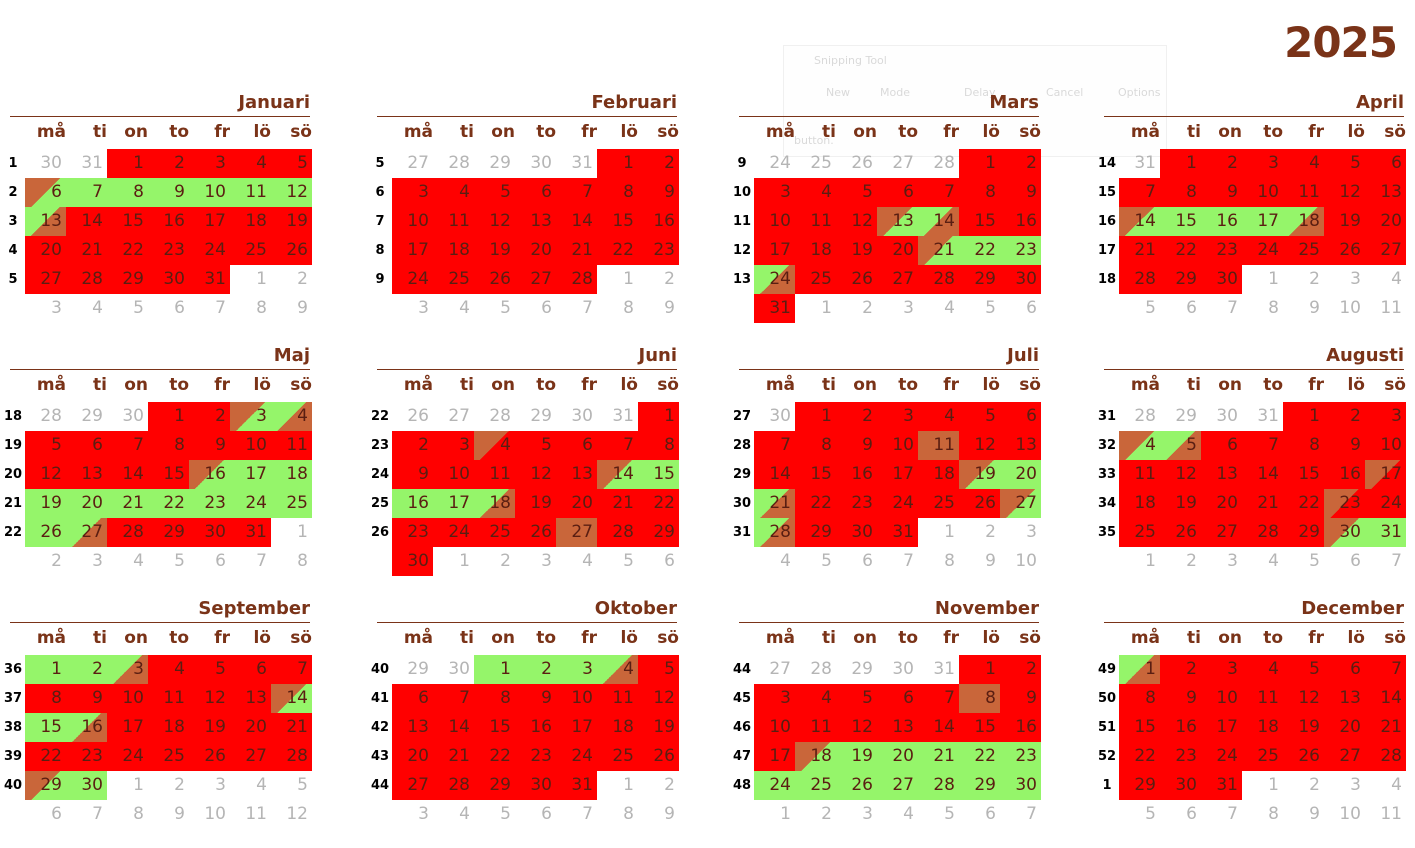 This screenshot has height=848, width=1415. What do you see at coordinates (1350, 308) in the screenshot?
I see `day-cell-adjacent: 10` at bounding box center [1350, 308].